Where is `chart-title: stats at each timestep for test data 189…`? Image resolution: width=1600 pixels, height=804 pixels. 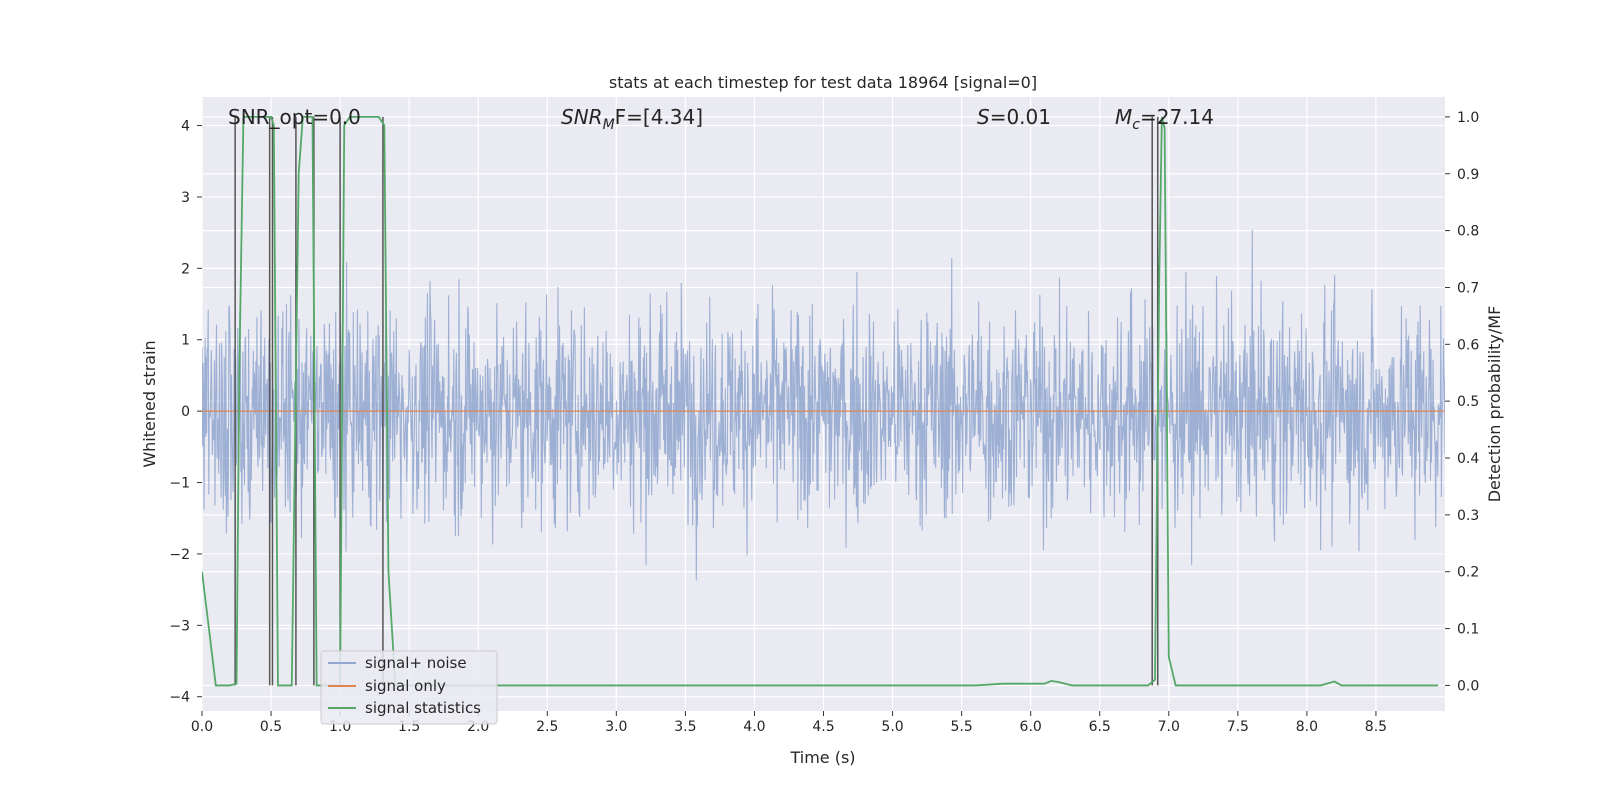
chart-title: stats at each timestep for test data 189… is located at coordinates (823, 82).